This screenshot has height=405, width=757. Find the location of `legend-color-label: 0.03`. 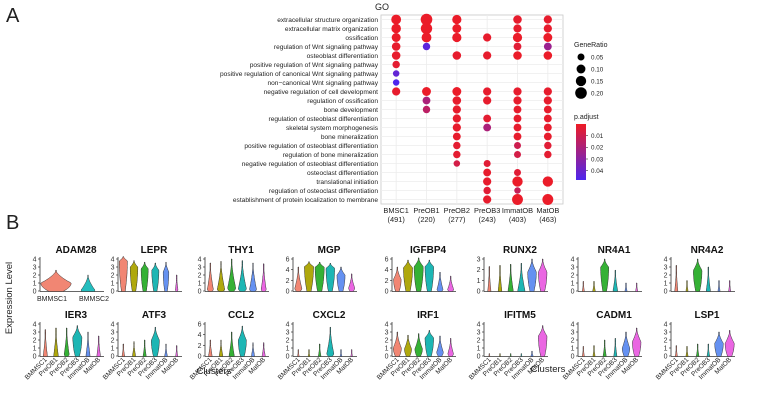

legend-color-label: 0.03 is located at coordinates (597, 159).